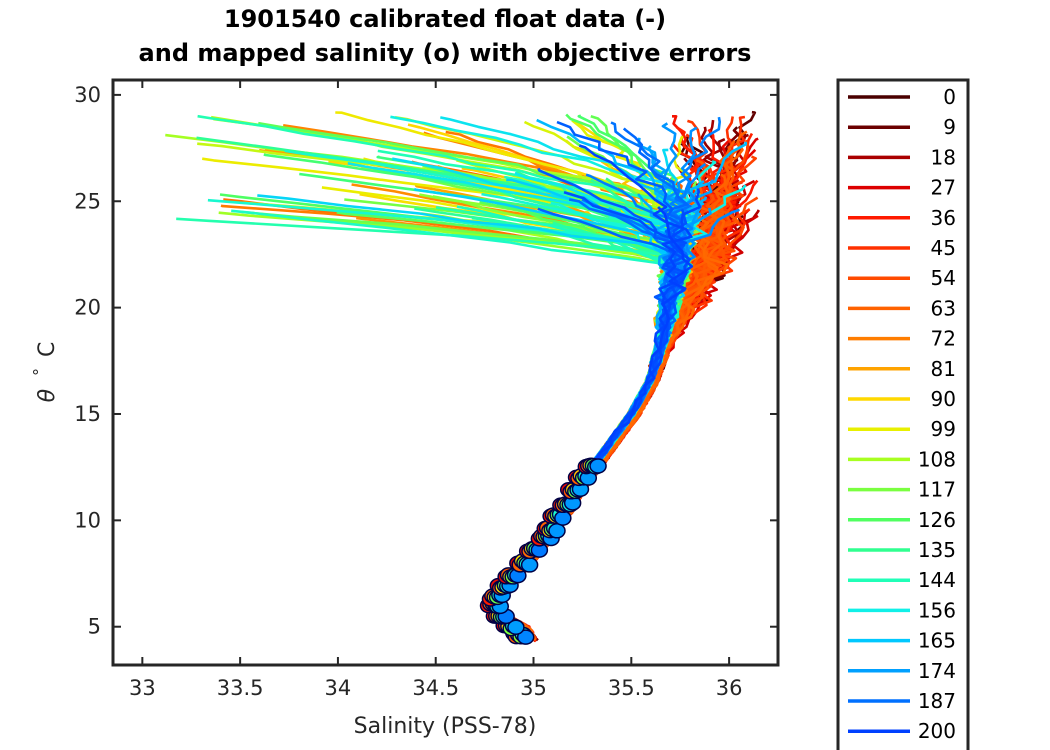  I want to click on x-tick-label: 34, so click(338, 688).